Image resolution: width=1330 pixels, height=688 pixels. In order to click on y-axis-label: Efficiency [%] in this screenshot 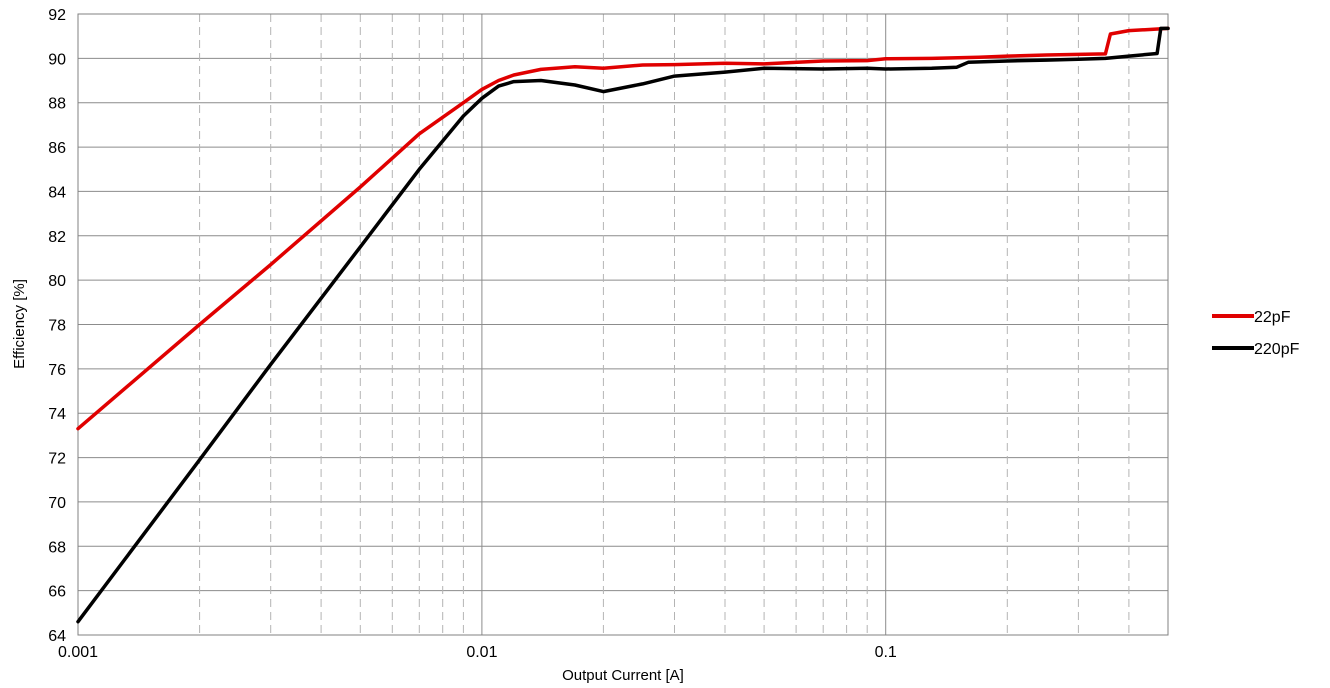, I will do `click(19, 324)`.